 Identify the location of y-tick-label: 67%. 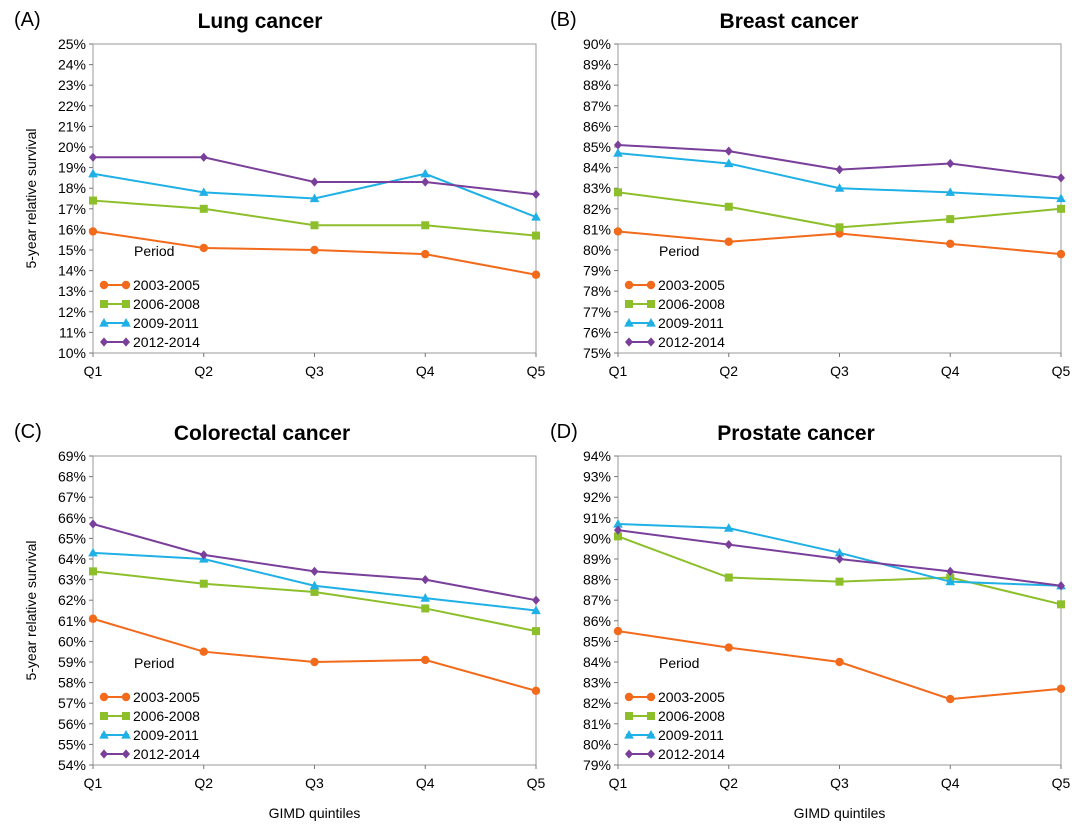
(72, 497).